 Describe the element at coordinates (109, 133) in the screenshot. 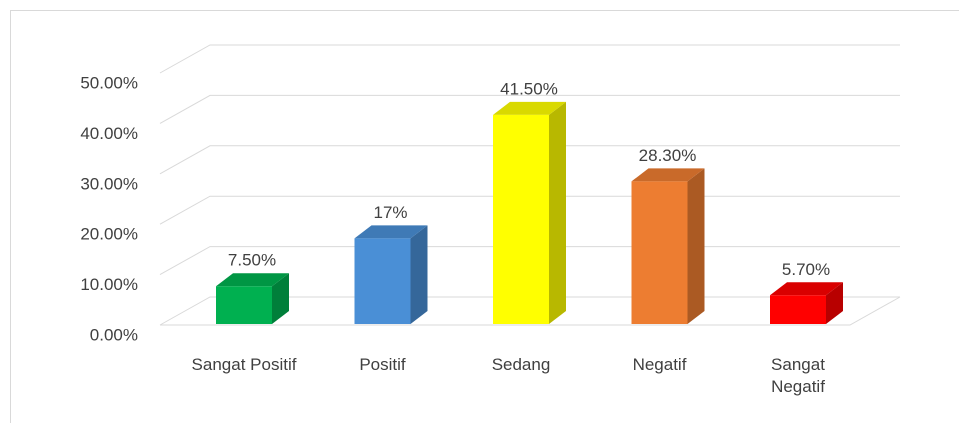

I see `y-tick-label: 40.00%` at that location.